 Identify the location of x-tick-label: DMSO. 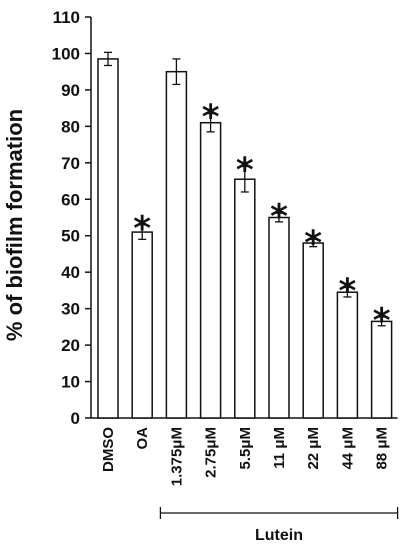
(108, 449).